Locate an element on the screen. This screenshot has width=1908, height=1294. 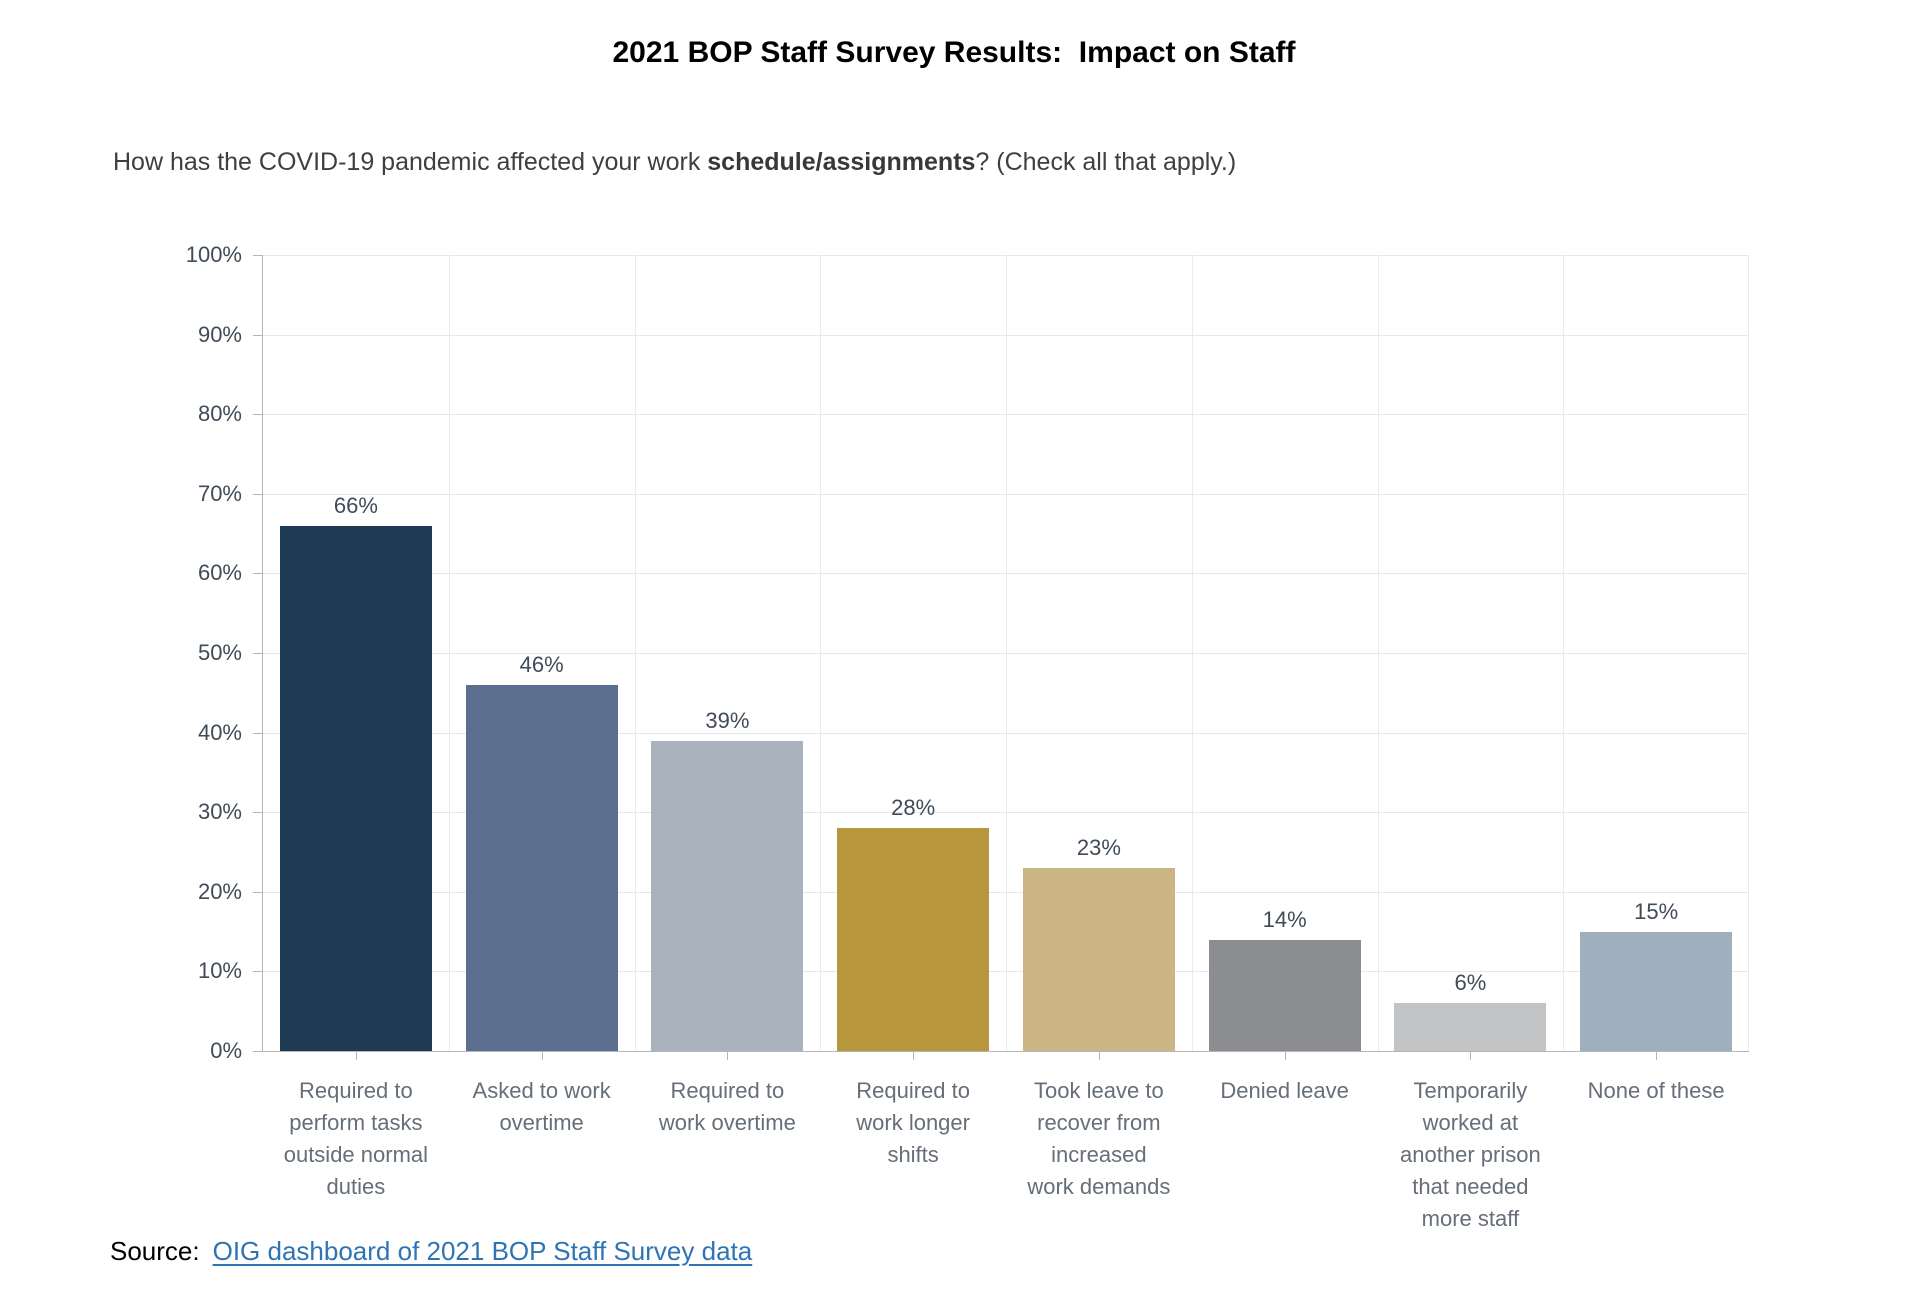
bar-value-label: 28% is located at coordinates (913, 808).